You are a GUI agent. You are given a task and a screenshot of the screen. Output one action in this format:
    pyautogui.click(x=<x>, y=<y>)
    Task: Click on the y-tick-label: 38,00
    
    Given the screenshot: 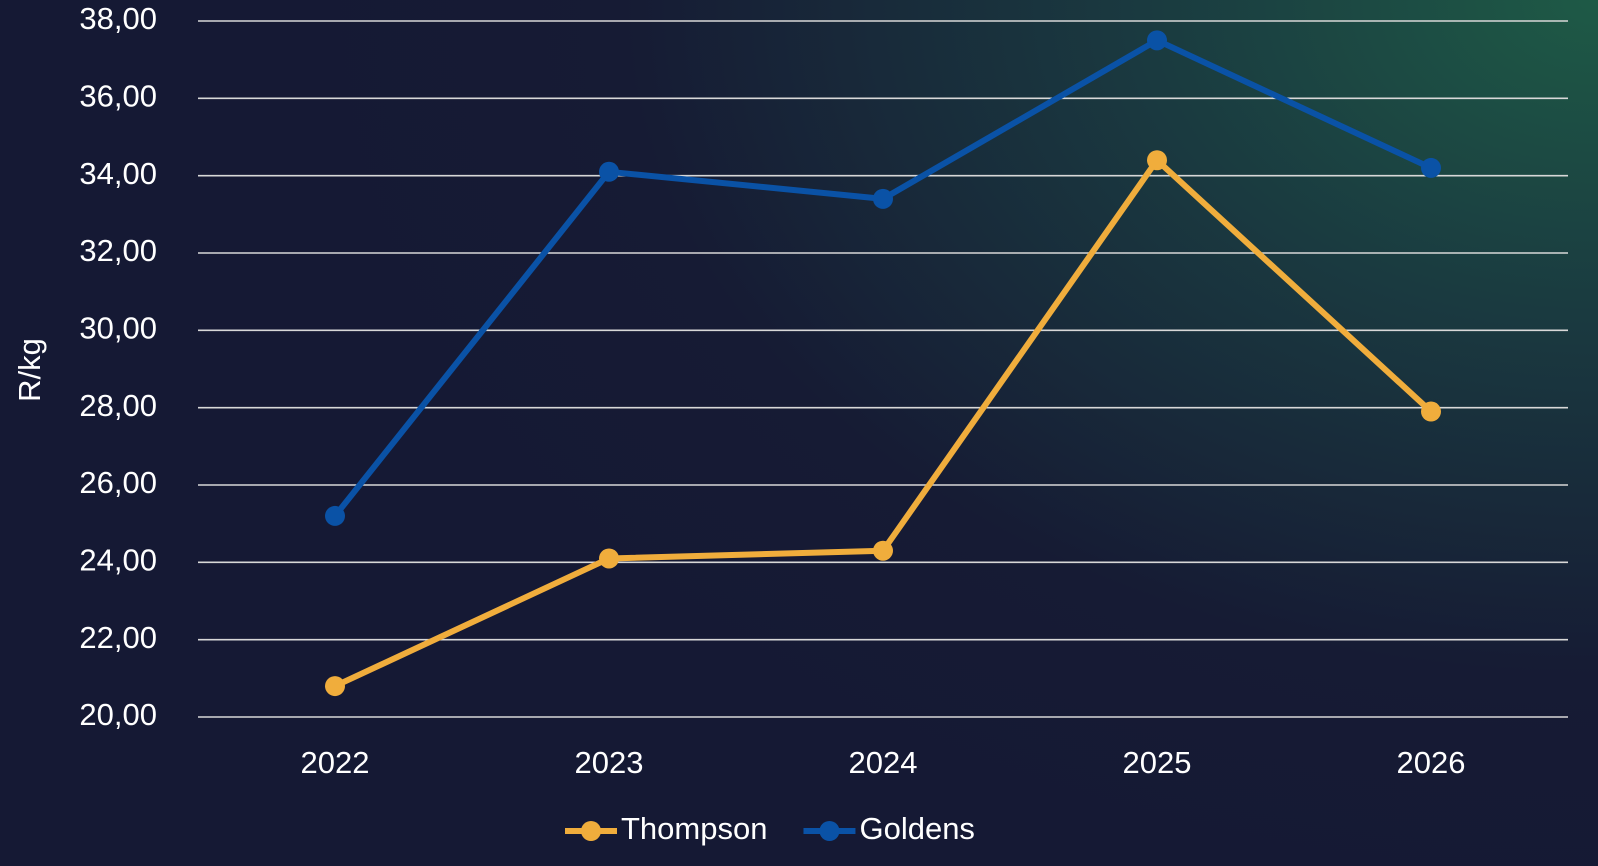 What is the action you would take?
    pyautogui.click(x=118, y=18)
    